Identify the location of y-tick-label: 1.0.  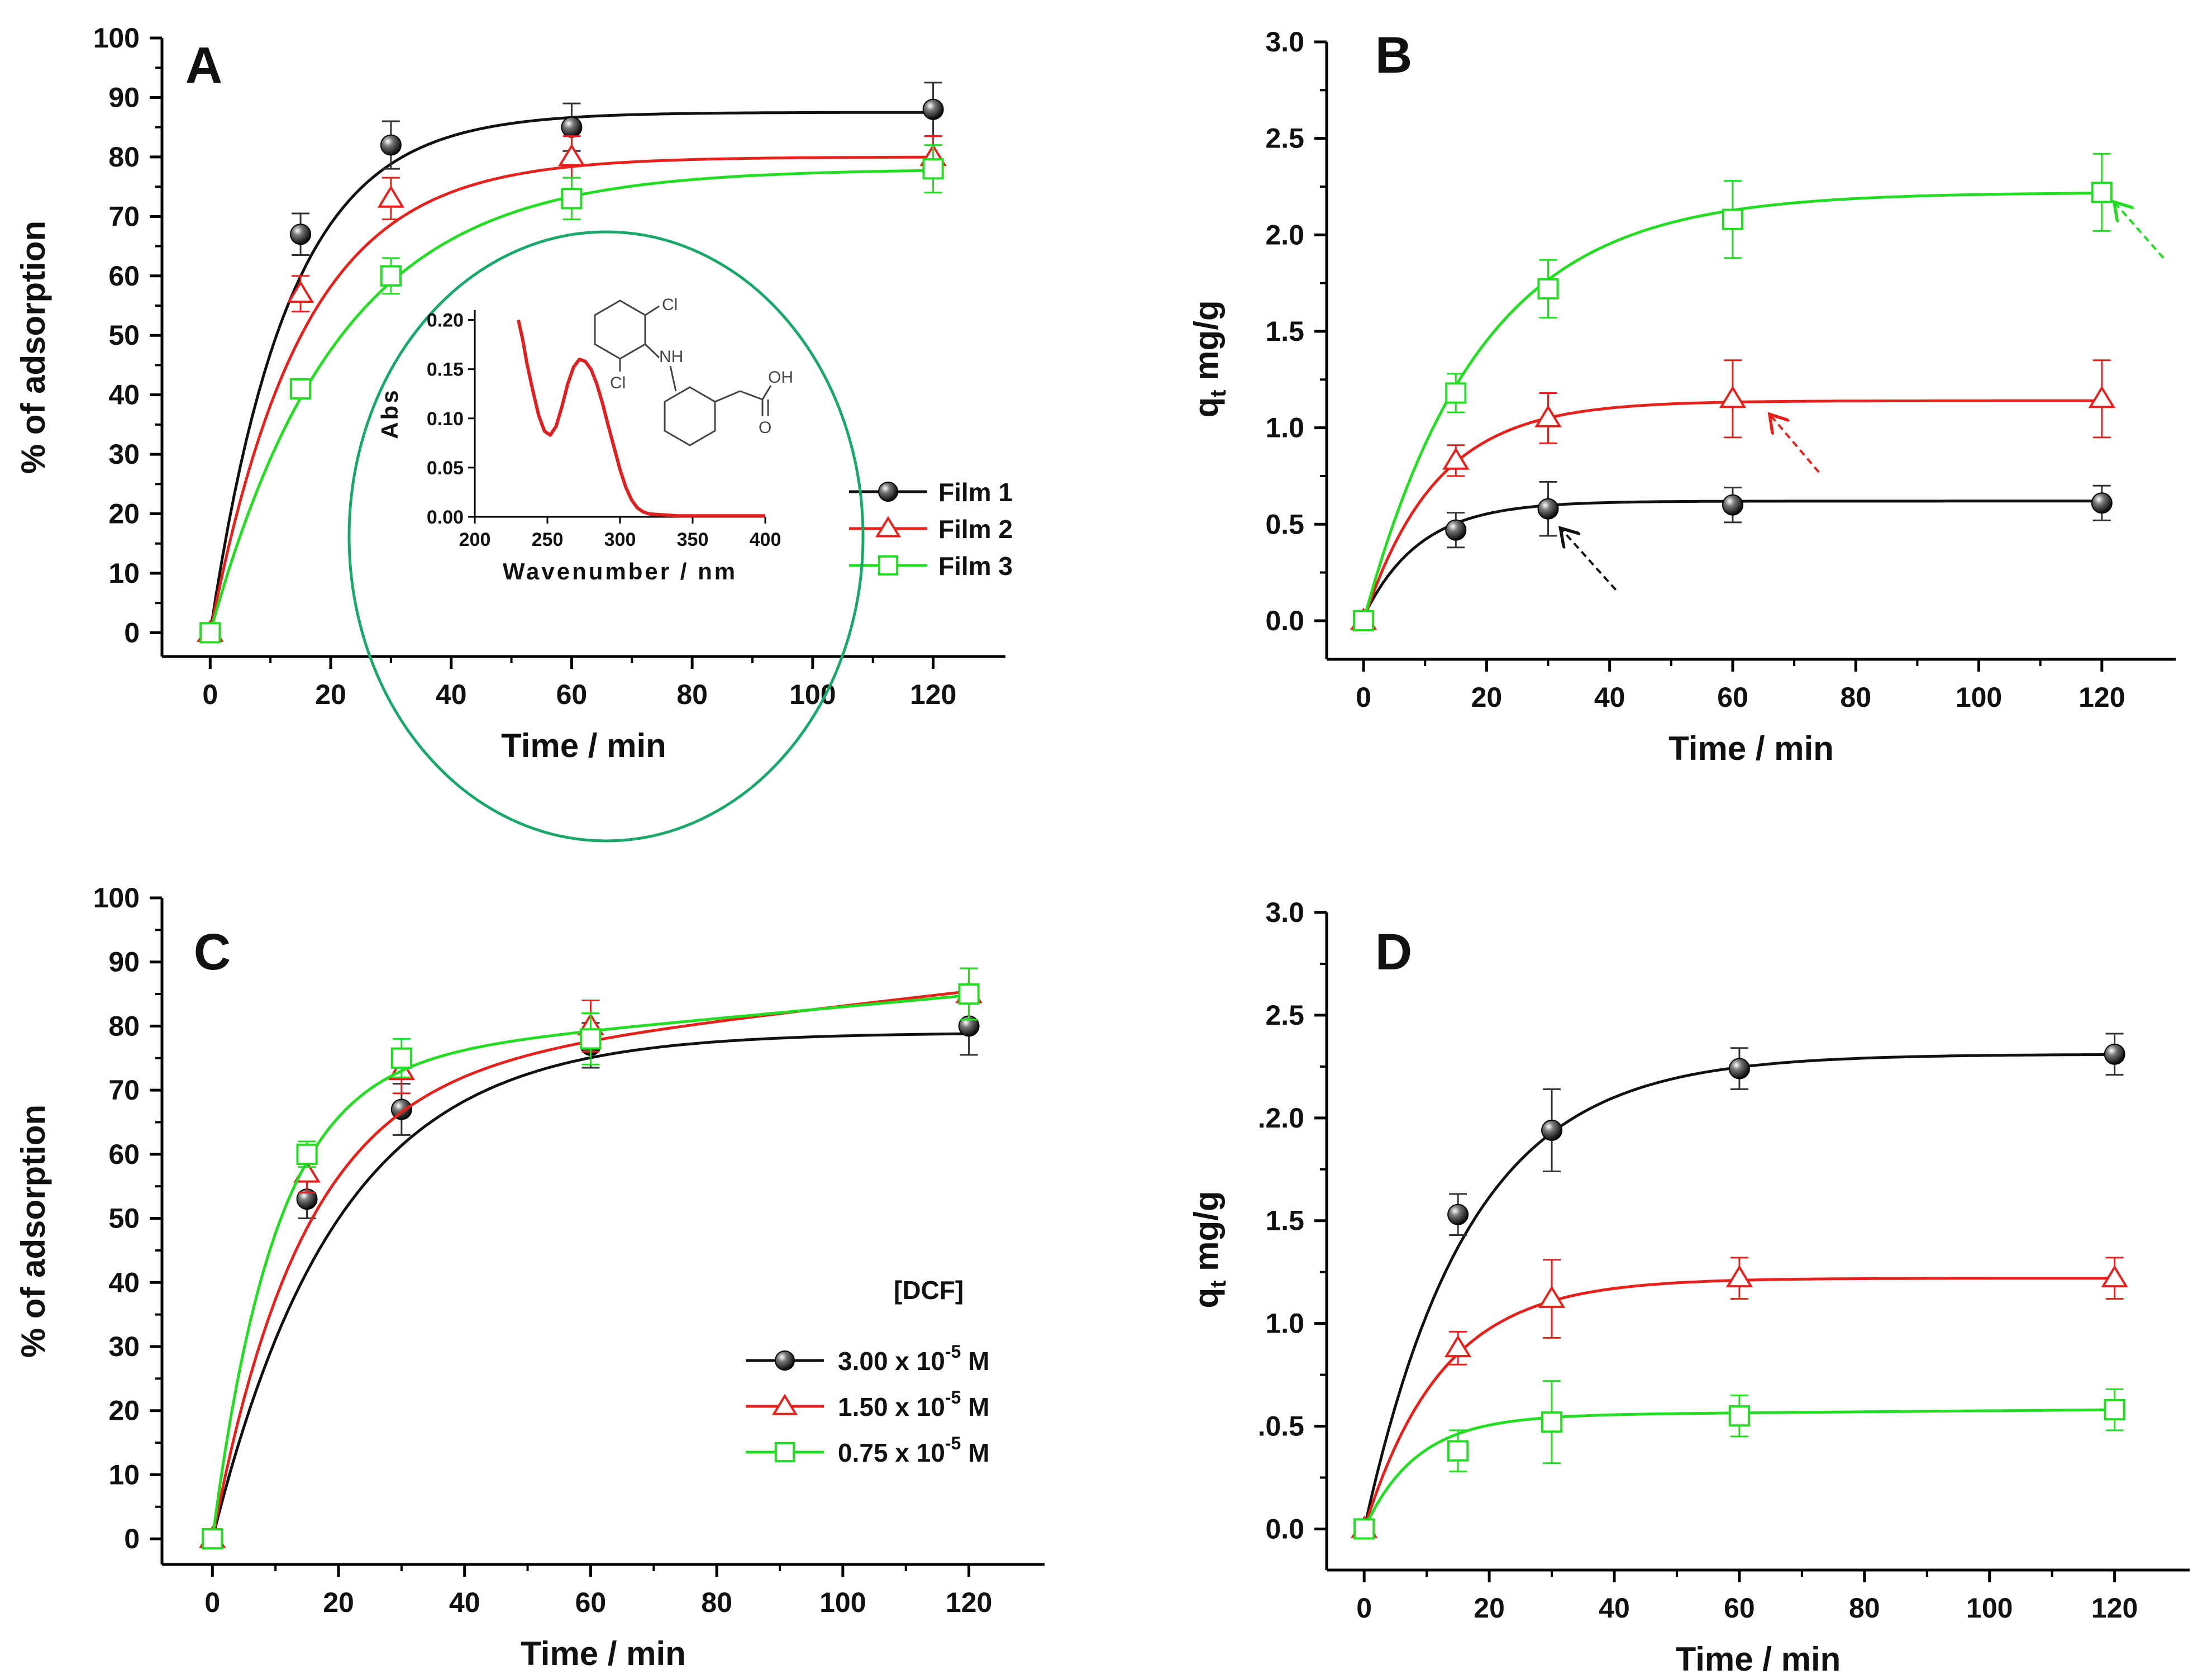
(1284, 1323).